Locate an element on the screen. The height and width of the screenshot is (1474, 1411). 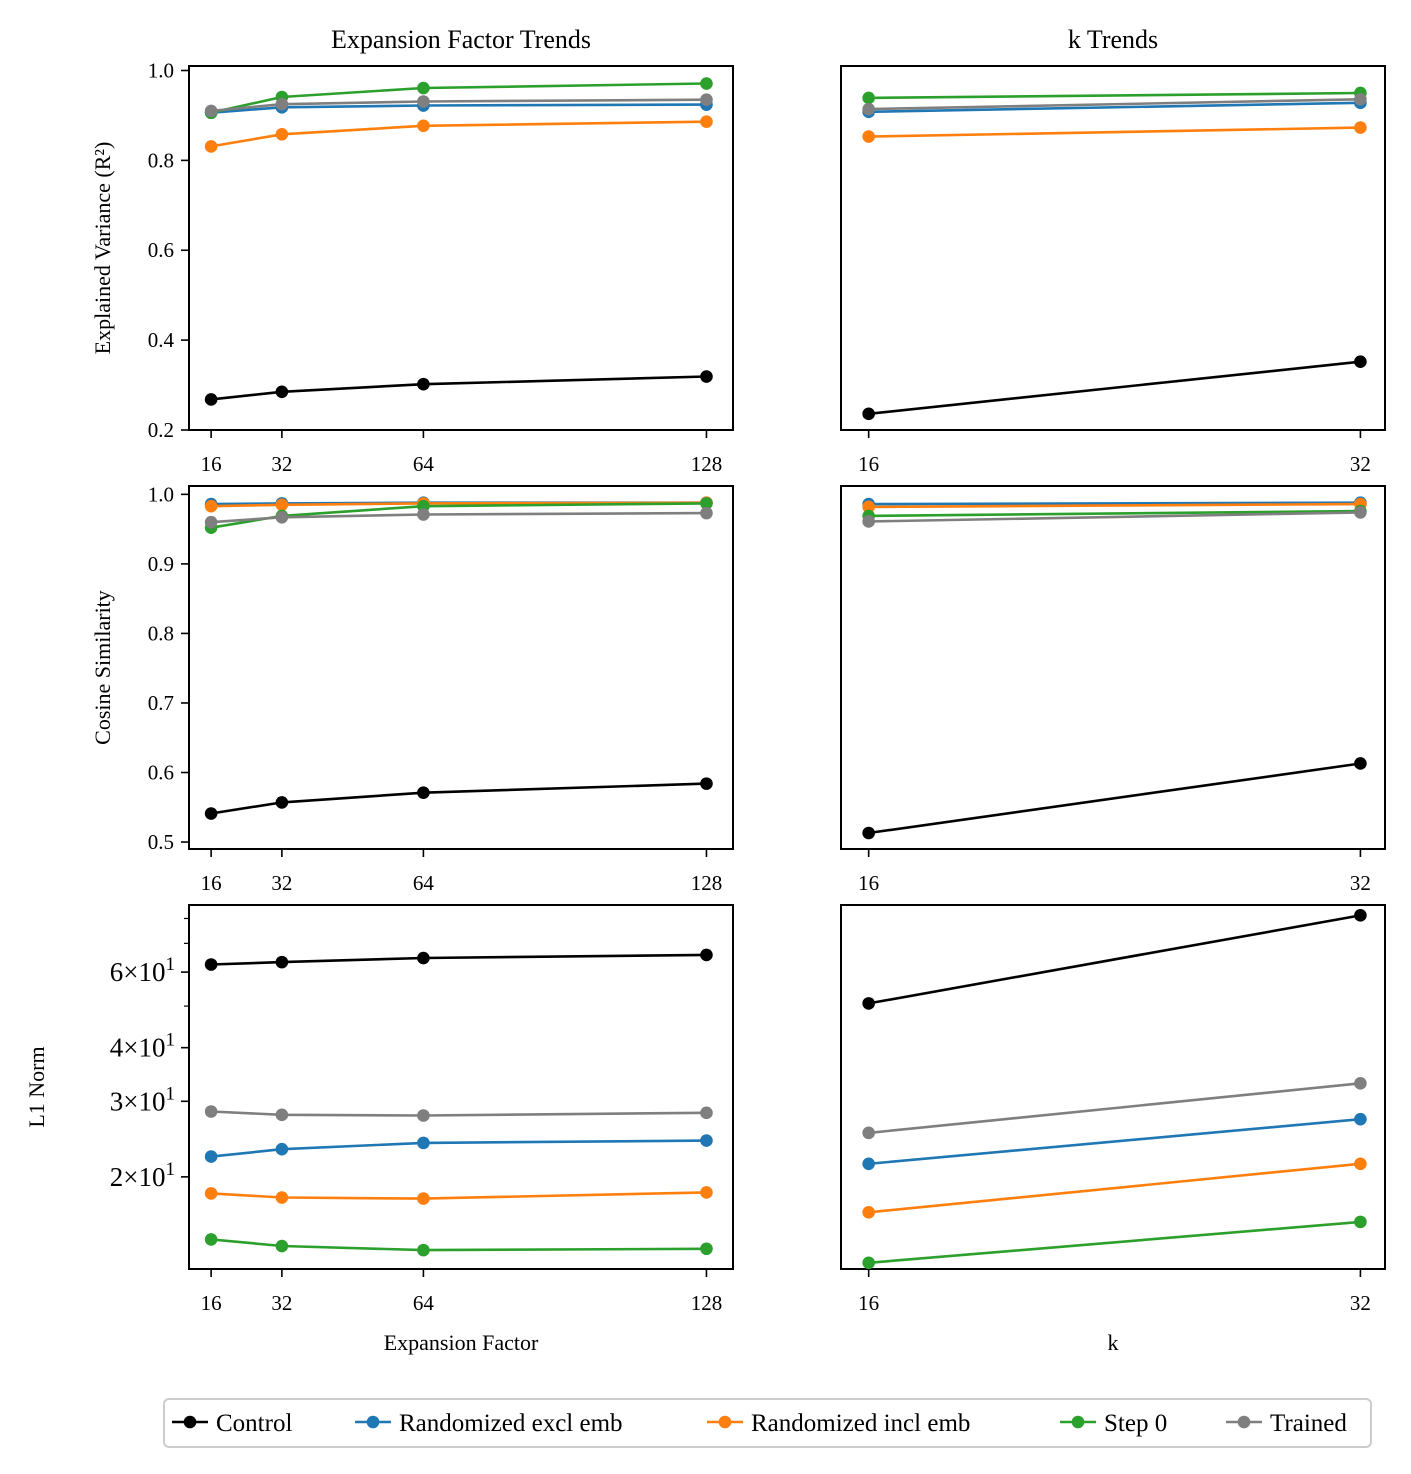
series-randomized-excl-emb is located at coordinates (1114, 1141).